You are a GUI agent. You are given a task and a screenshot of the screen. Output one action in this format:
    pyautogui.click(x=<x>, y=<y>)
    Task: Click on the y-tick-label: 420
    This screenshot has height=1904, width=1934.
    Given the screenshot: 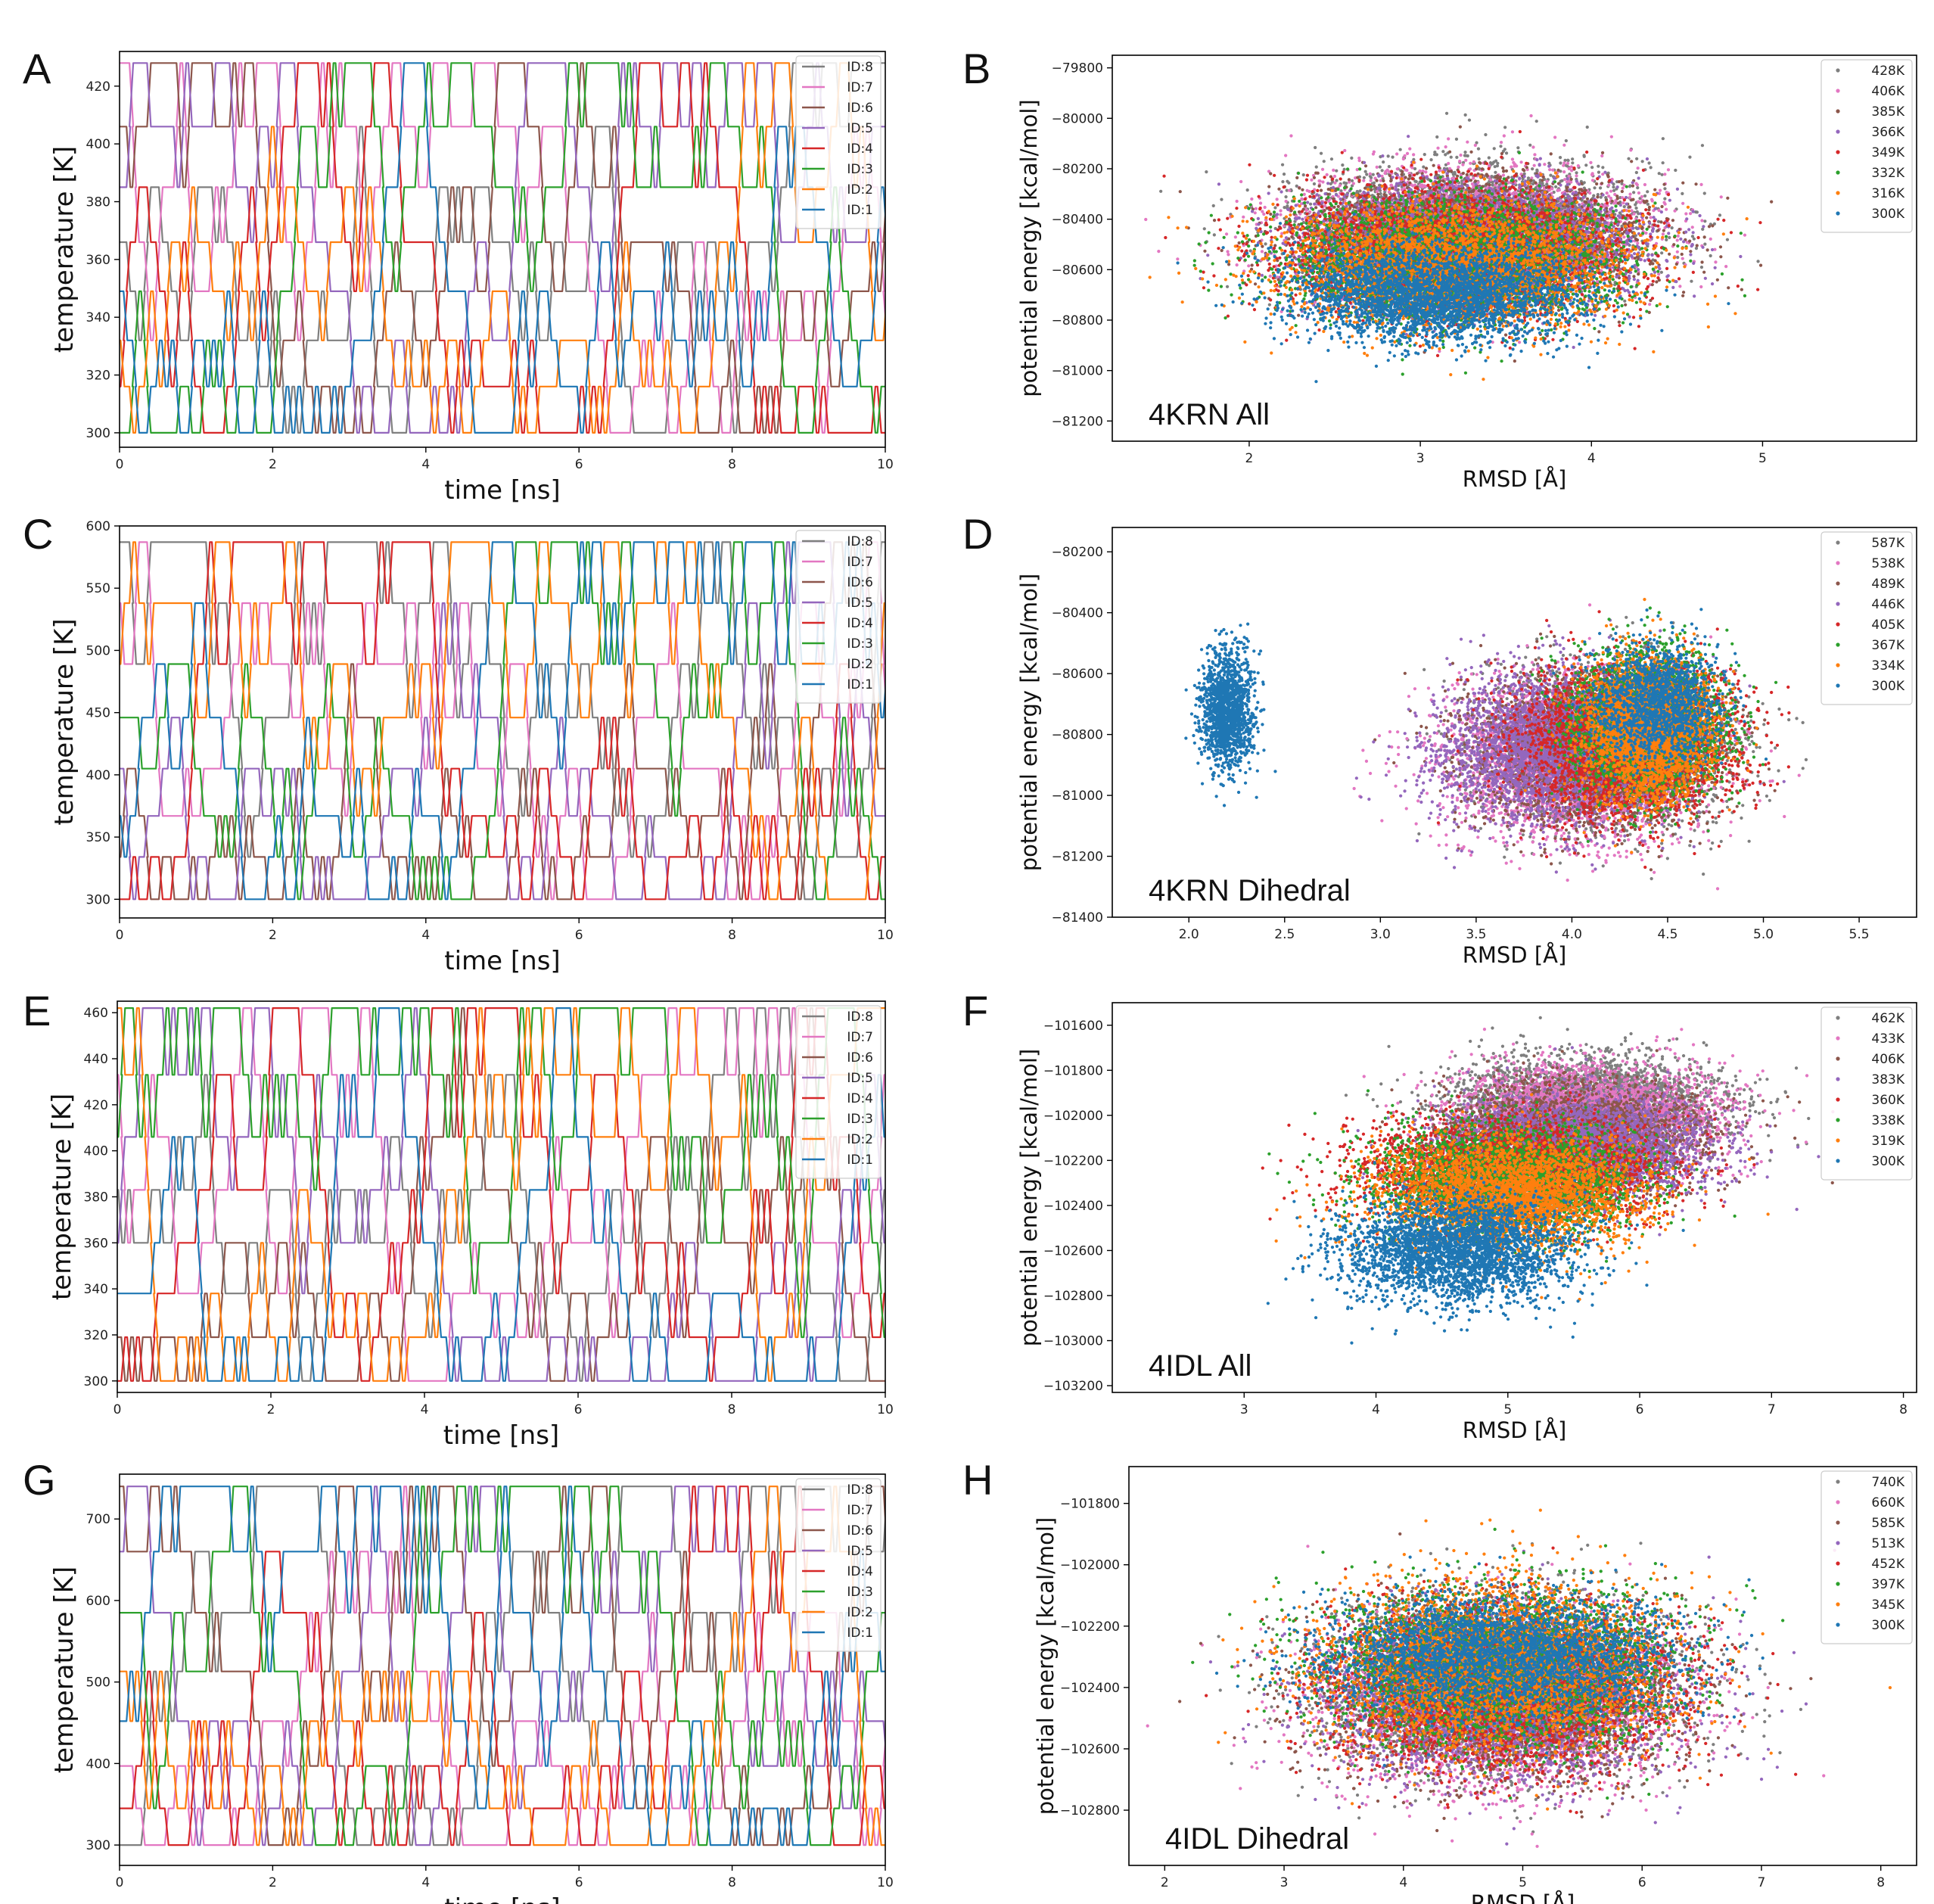 What is the action you would take?
    pyautogui.click(x=98, y=87)
    